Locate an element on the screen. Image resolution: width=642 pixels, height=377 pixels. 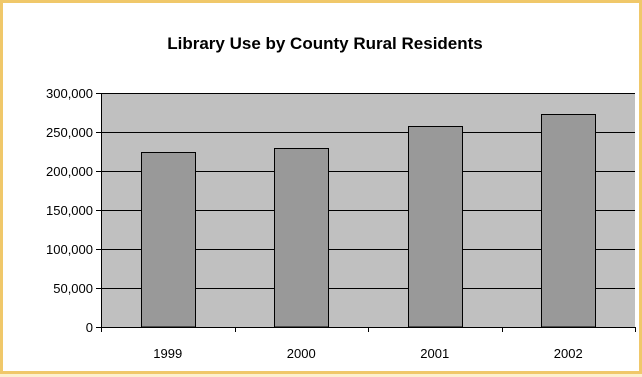
x-tick-labels: 1999 2000 2001 2002 is located at coordinates (367, 353).